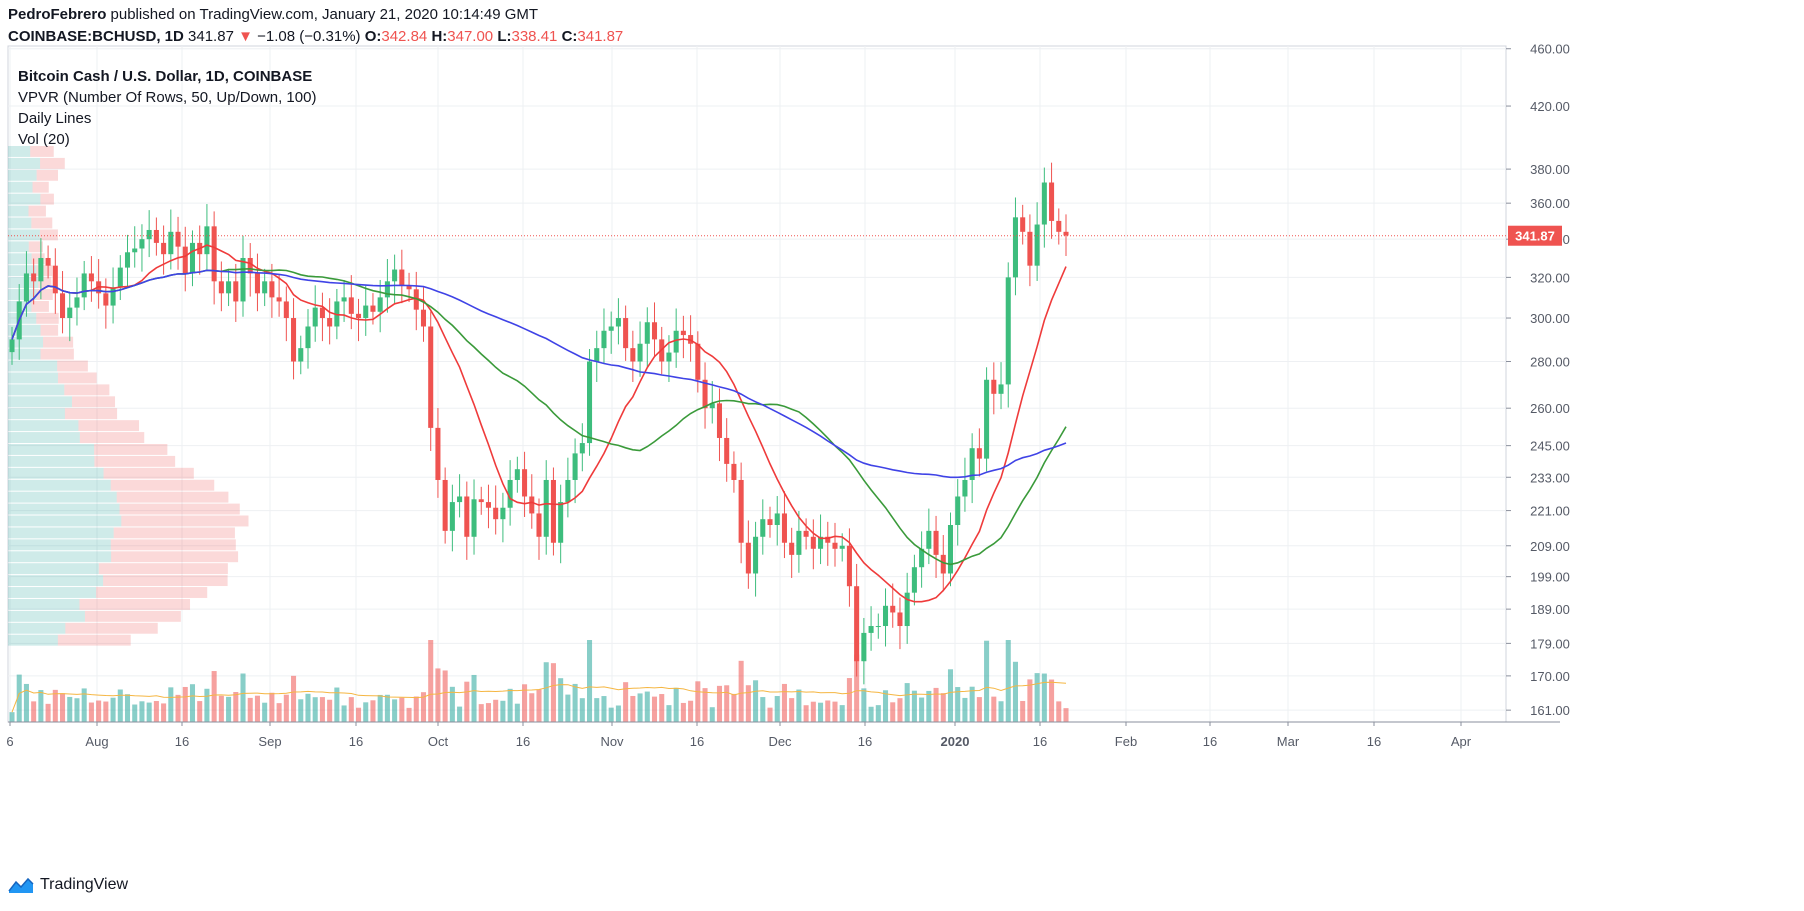 The height and width of the screenshot is (911, 1804). What do you see at coordinates (68, 885) in the screenshot?
I see `tradingview-logo: TradingView` at bounding box center [68, 885].